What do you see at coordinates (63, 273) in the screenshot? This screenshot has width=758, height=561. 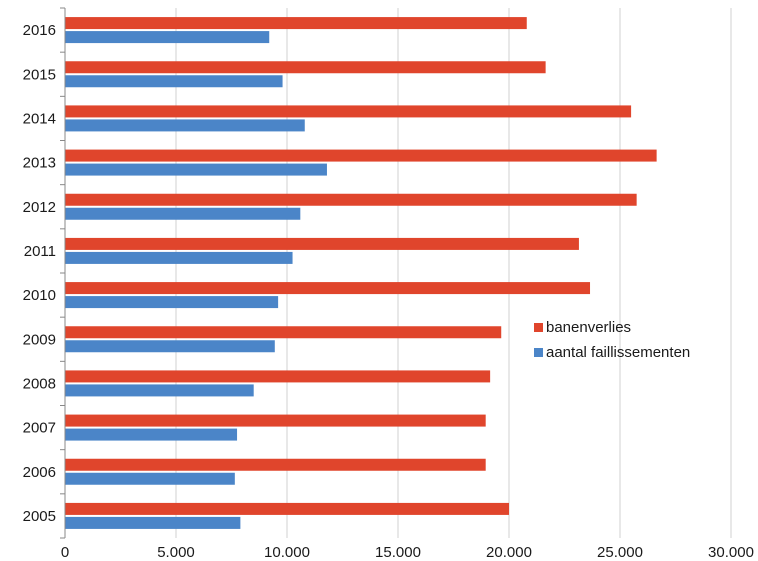 I see `axes` at bounding box center [63, 273].